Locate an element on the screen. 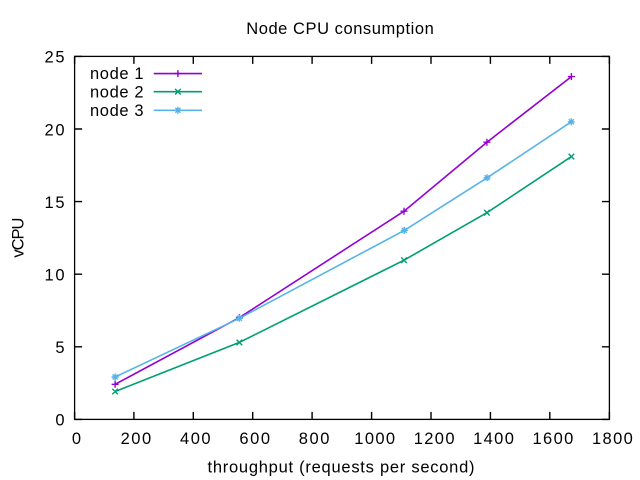 This screenshot has height=480, width=640. svg-text: node 3 is located at coordinates (117, 111).